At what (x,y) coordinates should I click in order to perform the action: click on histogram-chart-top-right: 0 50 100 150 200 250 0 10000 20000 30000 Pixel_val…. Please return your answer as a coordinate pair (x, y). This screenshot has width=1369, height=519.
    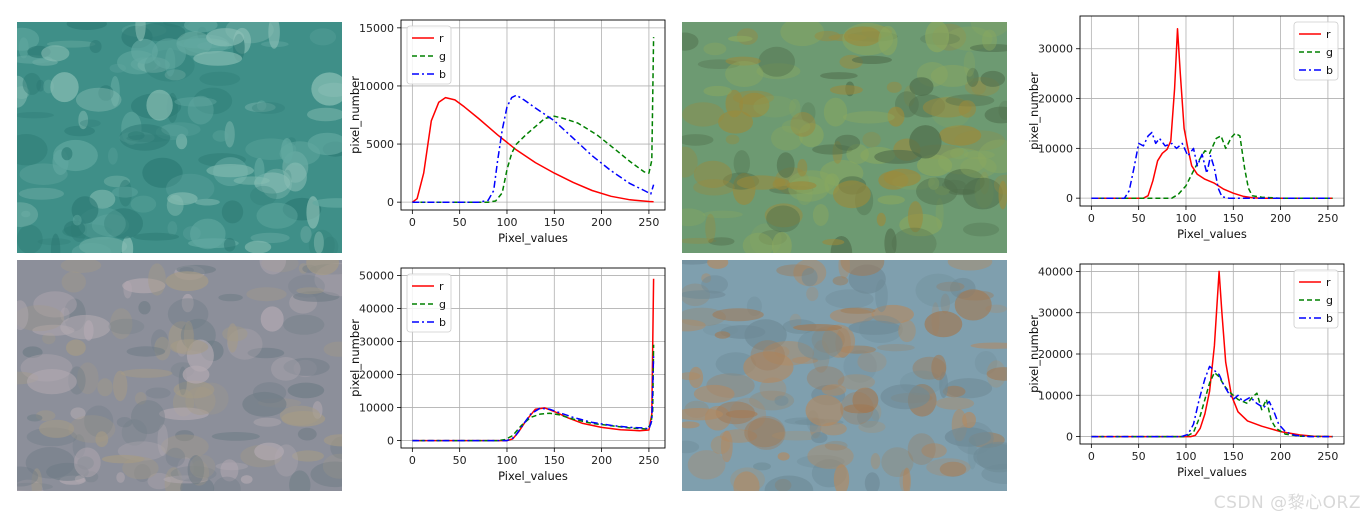
    Looking at the image, I should click on (1189, 130).